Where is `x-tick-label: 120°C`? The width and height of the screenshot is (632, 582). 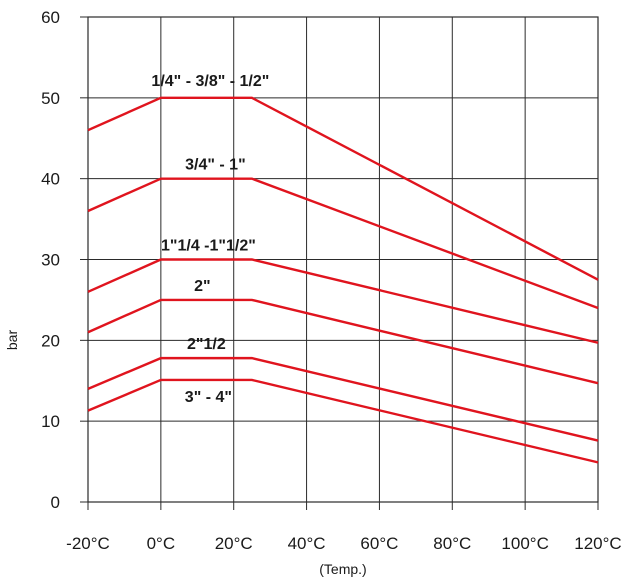 x-tick-label: 120°C is located at coordinates (597, 543).